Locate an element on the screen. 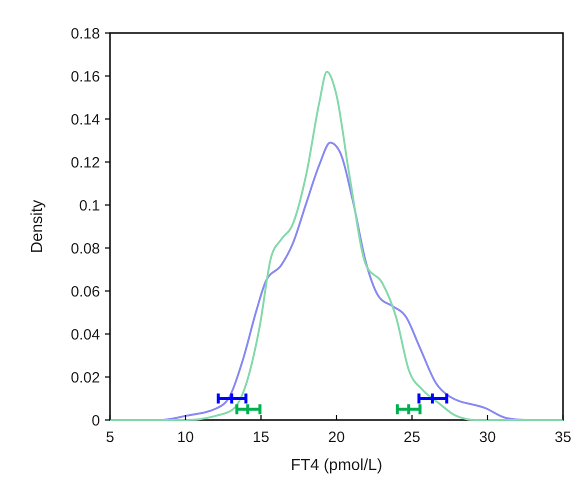 This screenshot has width=586, height=482. y-tick-label: 0.12 is located at coordinates (85, 163).